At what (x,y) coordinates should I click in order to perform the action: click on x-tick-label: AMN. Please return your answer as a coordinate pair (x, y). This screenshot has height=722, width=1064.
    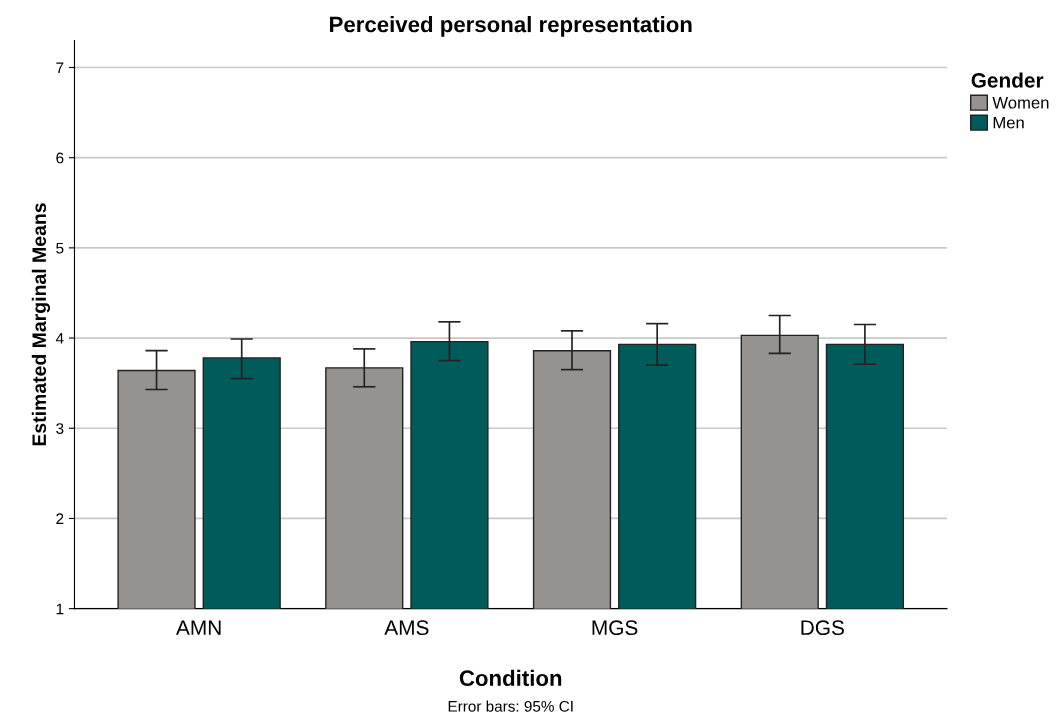
    Looking at the image, I should click on (198, 627).